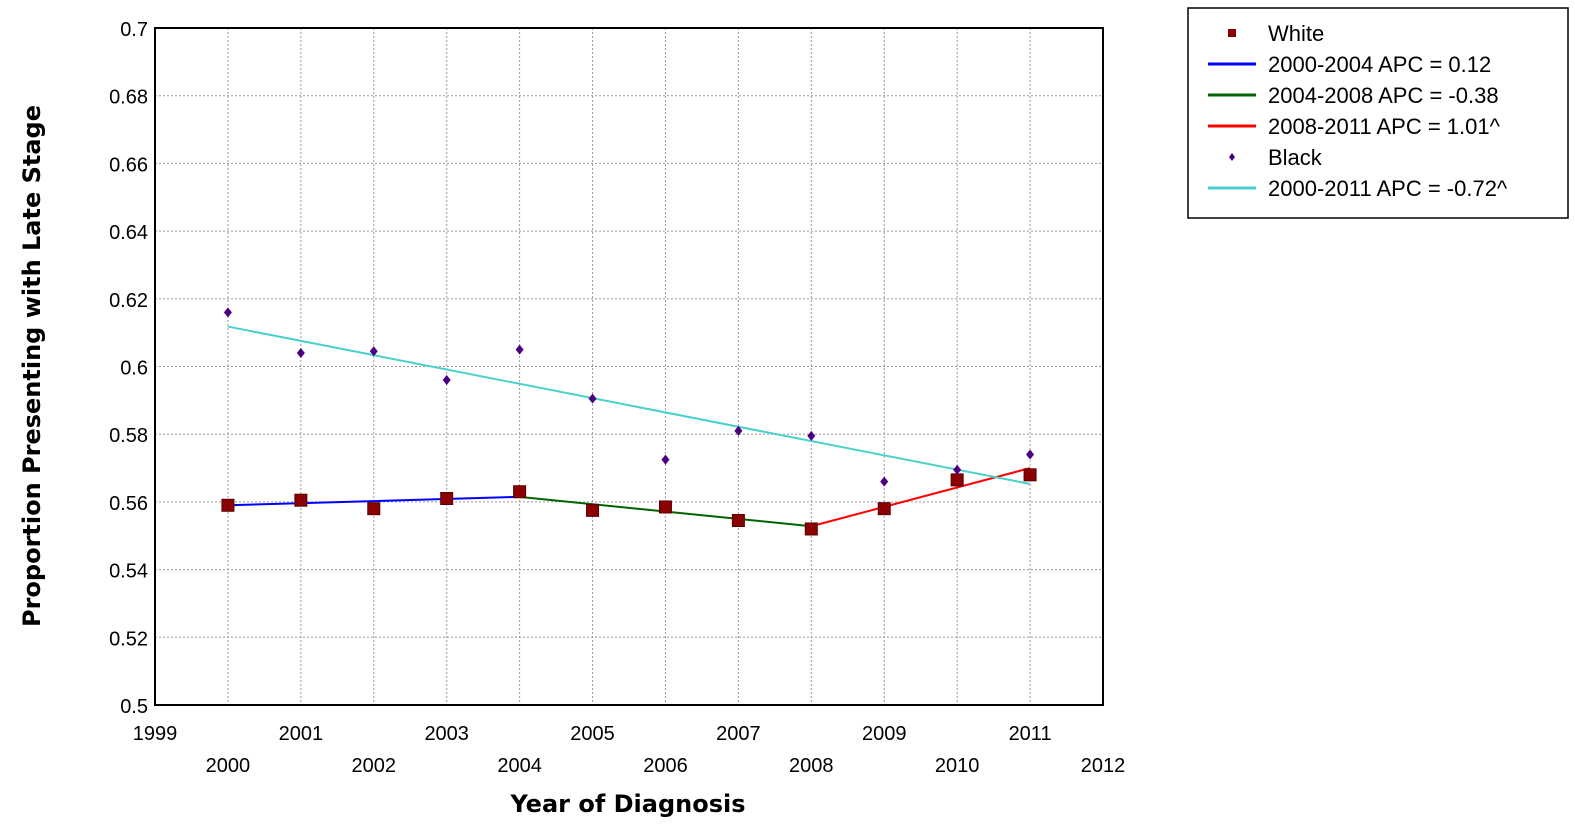 The width and height of the screenshot is (1575, 827). What do you see at coordinates (811, 766) in the screenshot?
I see `x-tick-label: 2008` at bounding box center [811, 766].